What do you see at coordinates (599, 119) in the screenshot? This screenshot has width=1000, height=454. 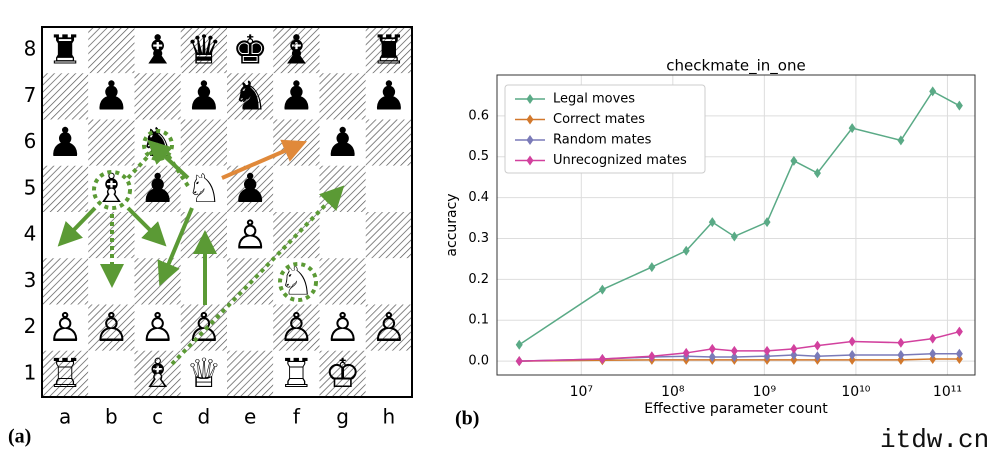 I see `legend-label: Correct mates` at bounding box center [599, 119].